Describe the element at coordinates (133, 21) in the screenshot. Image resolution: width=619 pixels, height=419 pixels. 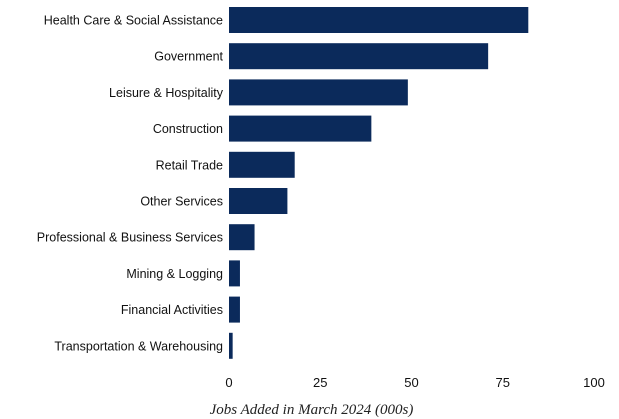
I see `category-label: Health Care & Social Assistance` at that location.